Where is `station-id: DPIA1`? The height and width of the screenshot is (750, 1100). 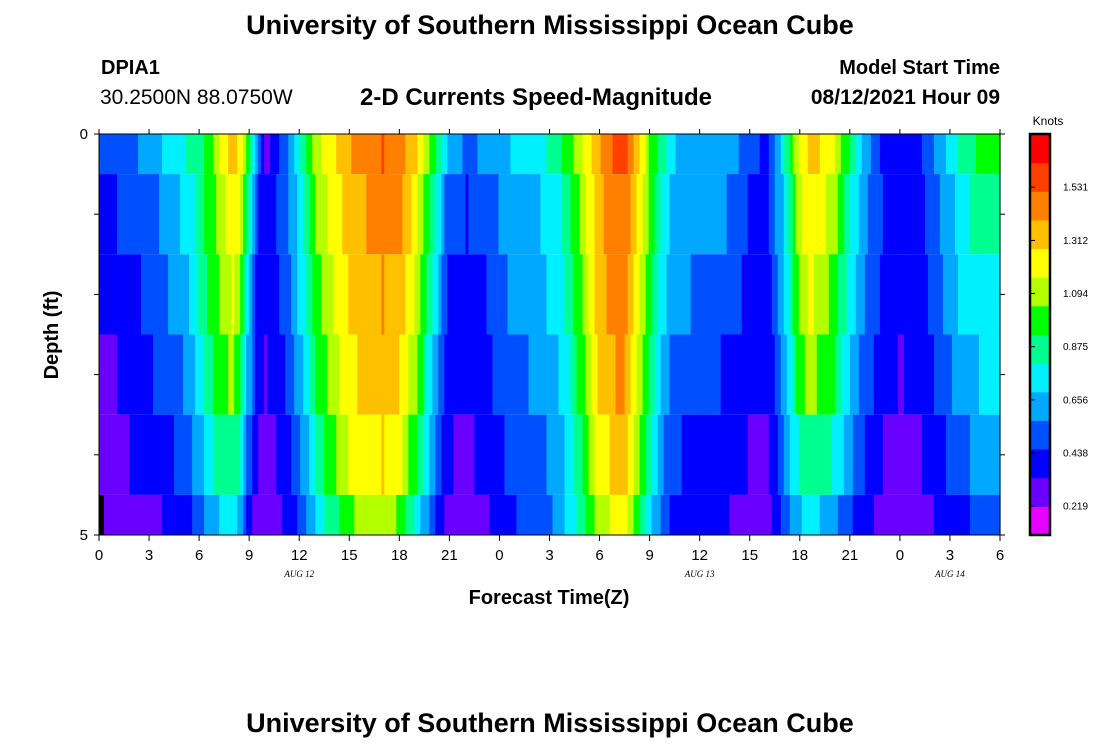
station-id: DPIA1 is located at coordinates (130, 68).